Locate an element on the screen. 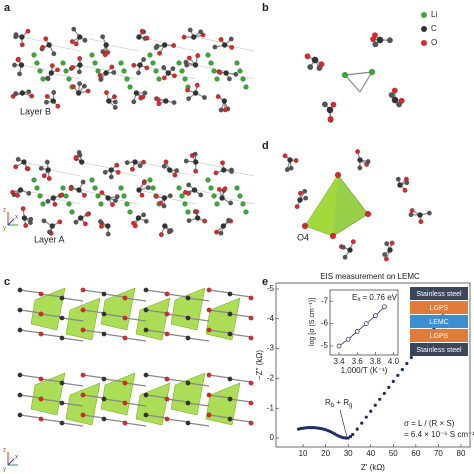 The width and height of the screenshot is (474, 474). axis-letter: y is located at coordinates (4, 229).